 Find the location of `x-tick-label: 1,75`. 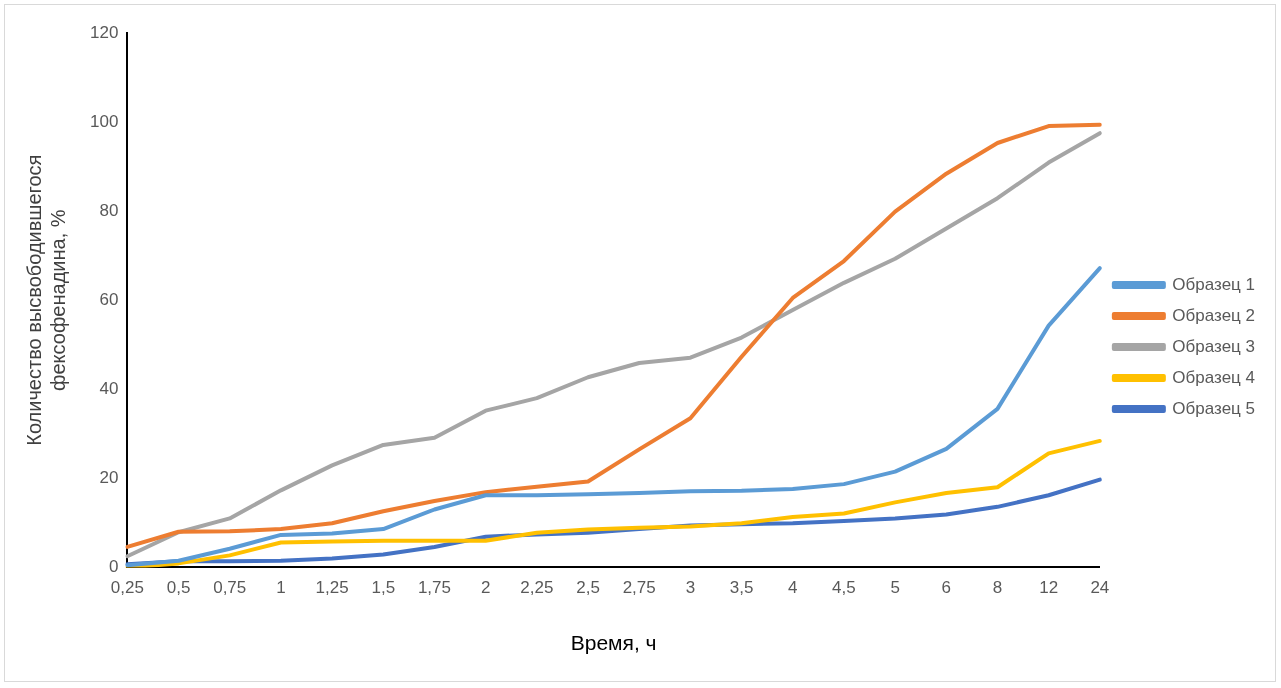

x-tick-label: 1,75 is located at coordinates (434, 588).